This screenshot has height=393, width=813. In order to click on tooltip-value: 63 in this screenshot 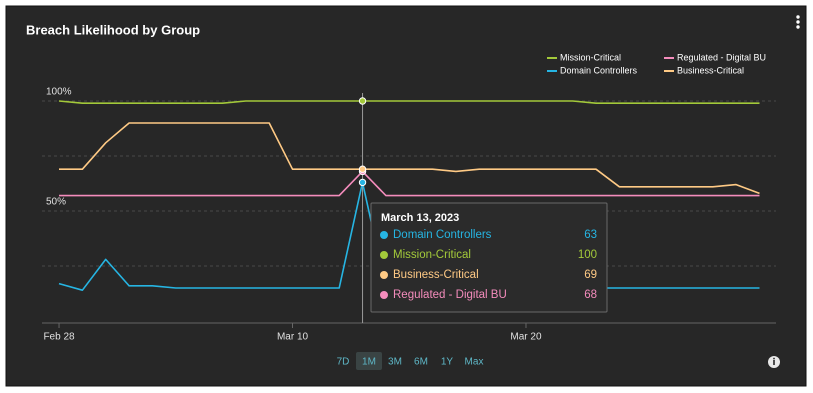, I will do `click(590, 235)`.